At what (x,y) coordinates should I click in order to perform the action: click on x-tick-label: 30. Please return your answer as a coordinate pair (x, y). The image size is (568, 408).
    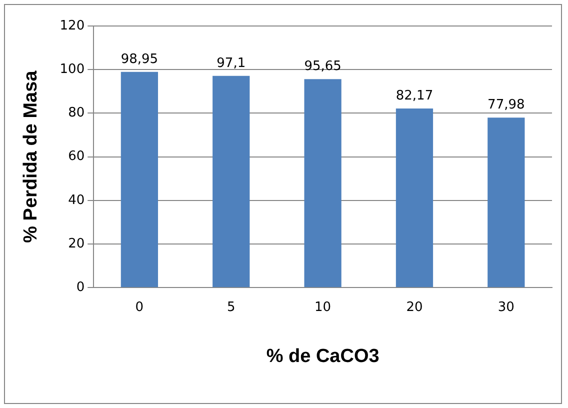
    Looking at the image, I should click on (506, 307).